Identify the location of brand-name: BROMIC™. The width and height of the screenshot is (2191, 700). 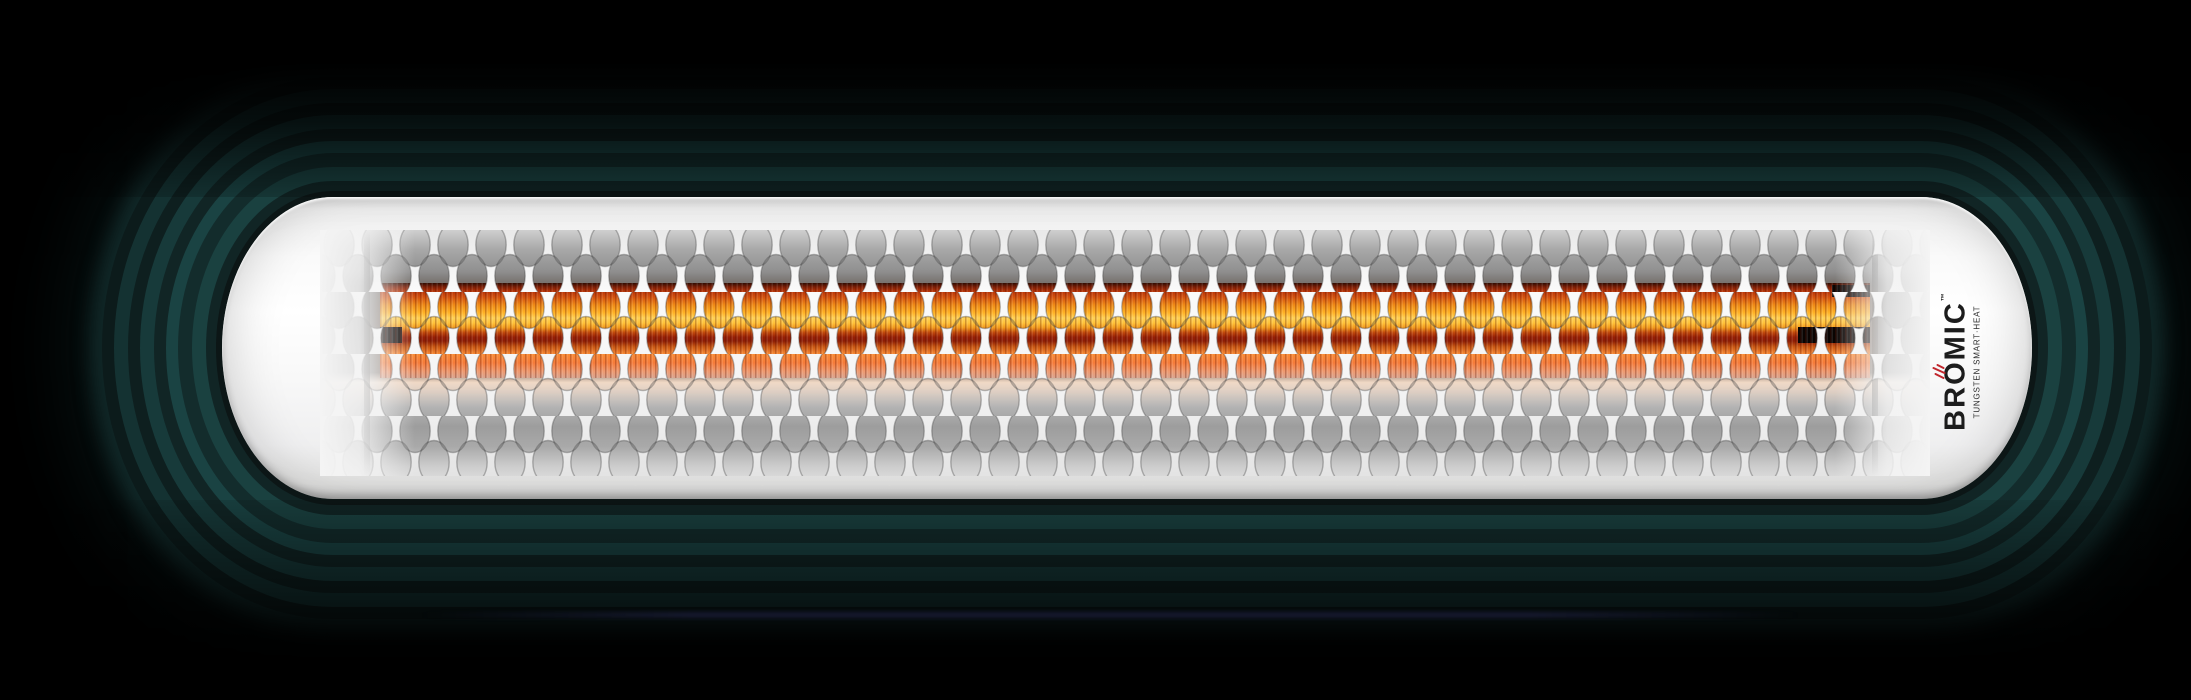
(1952, 362).